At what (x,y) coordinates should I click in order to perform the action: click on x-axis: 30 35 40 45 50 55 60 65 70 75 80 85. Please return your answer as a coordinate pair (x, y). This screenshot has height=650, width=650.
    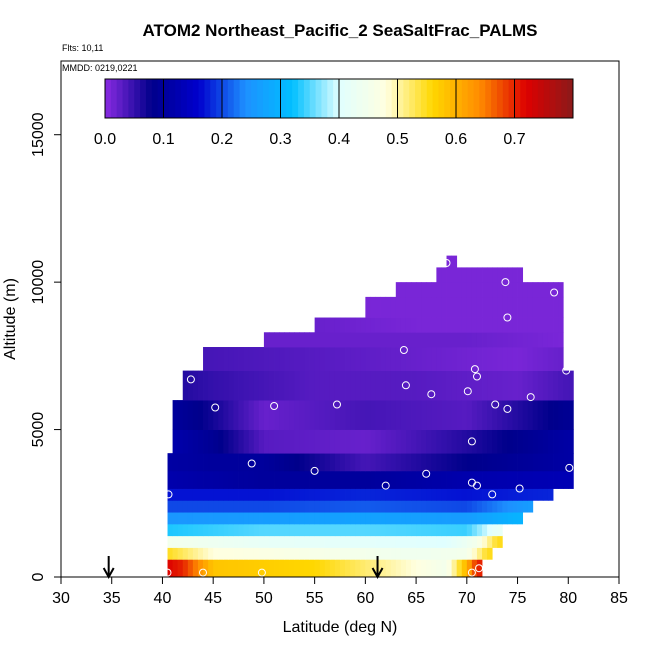
    Looking at the image, I should click on (340, 592).